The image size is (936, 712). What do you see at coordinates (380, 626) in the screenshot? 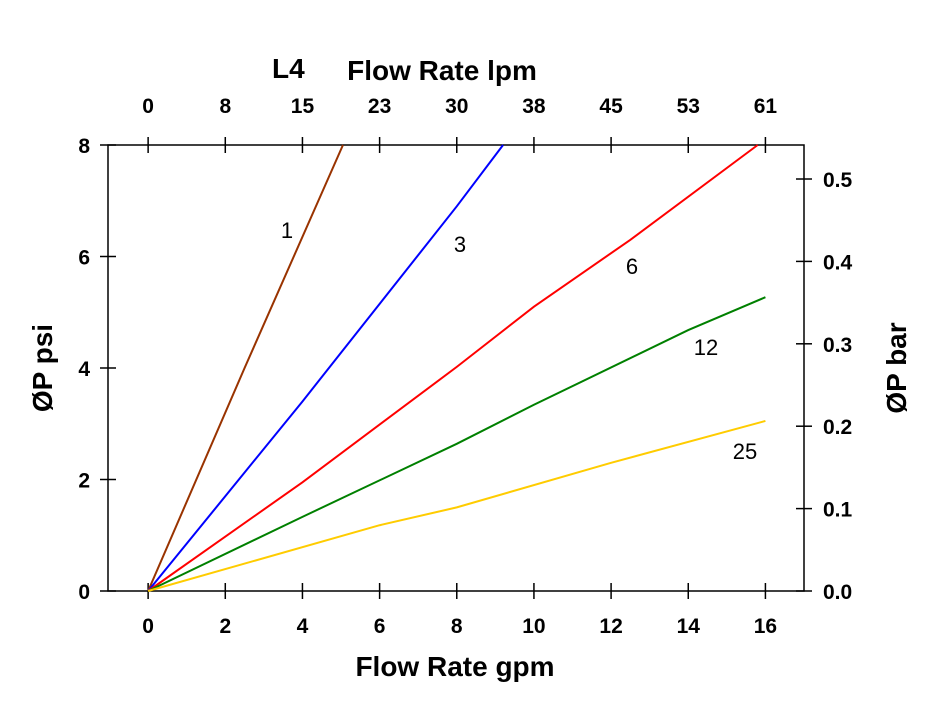
I see `x-tick-label: 6` at bounding box center [380, 626].